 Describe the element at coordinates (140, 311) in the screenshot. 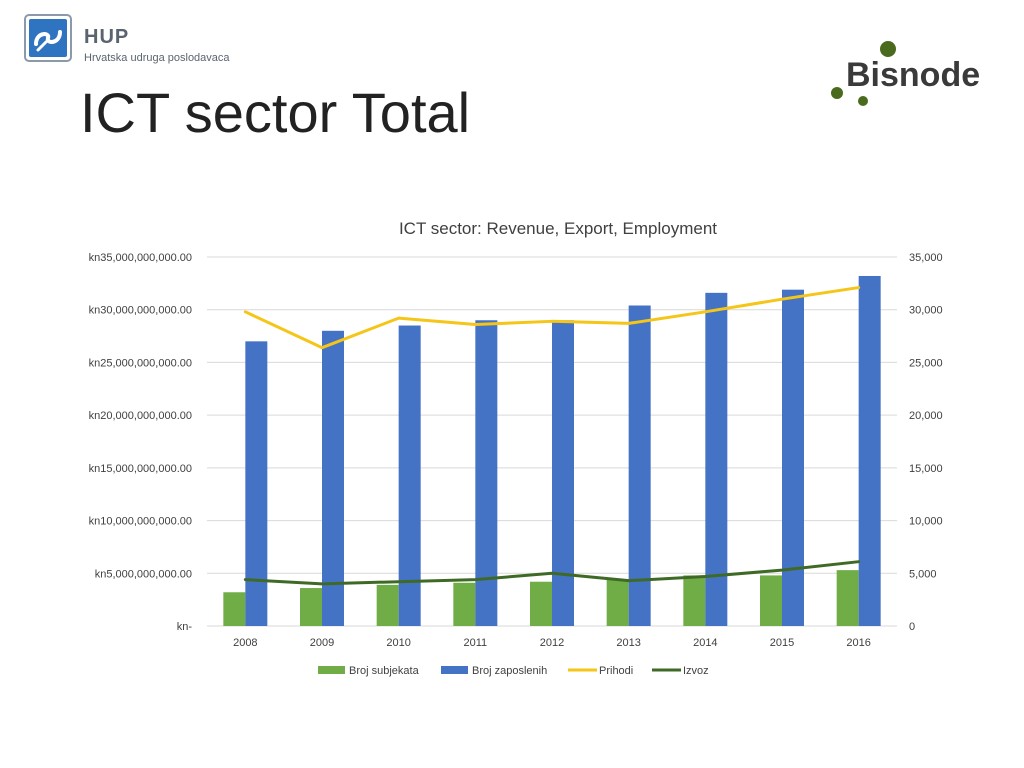

I see `left-axis-tick-label: kn30,000,000,000.00` at that location.